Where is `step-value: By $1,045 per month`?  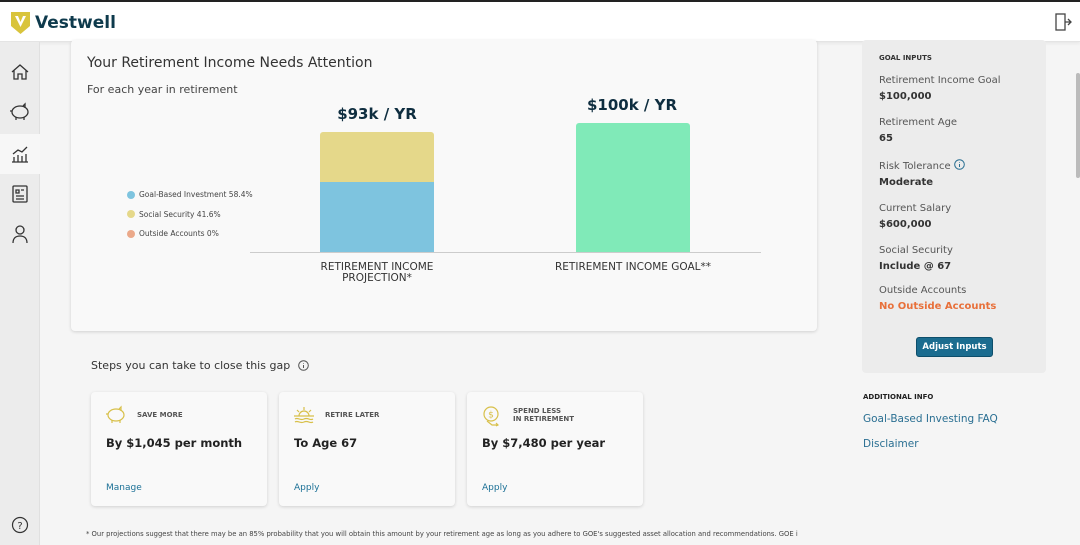 step-value: By $1,045 per month is located at coordinates (174, 443).